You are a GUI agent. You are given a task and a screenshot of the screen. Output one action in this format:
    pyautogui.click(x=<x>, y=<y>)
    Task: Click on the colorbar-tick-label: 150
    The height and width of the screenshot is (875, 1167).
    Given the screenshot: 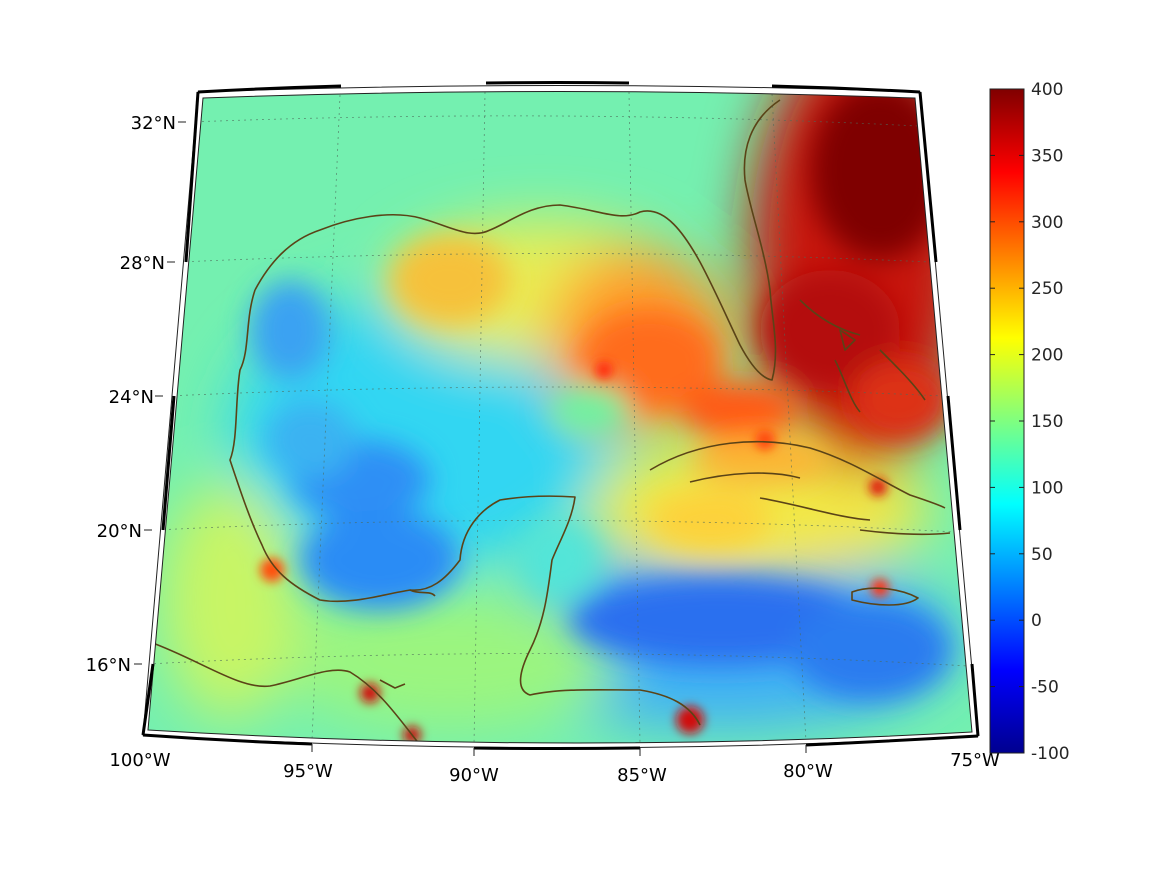 What is the action you would take?
    pyautogui.click(x=1047, y=422)
    